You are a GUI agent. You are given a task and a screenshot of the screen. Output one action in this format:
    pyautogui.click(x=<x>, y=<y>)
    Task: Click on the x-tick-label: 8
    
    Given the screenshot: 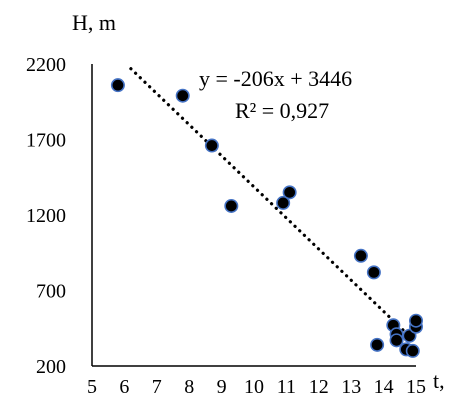 What is the action you would take?
    pyautogui.click(x=189, y=387)
    